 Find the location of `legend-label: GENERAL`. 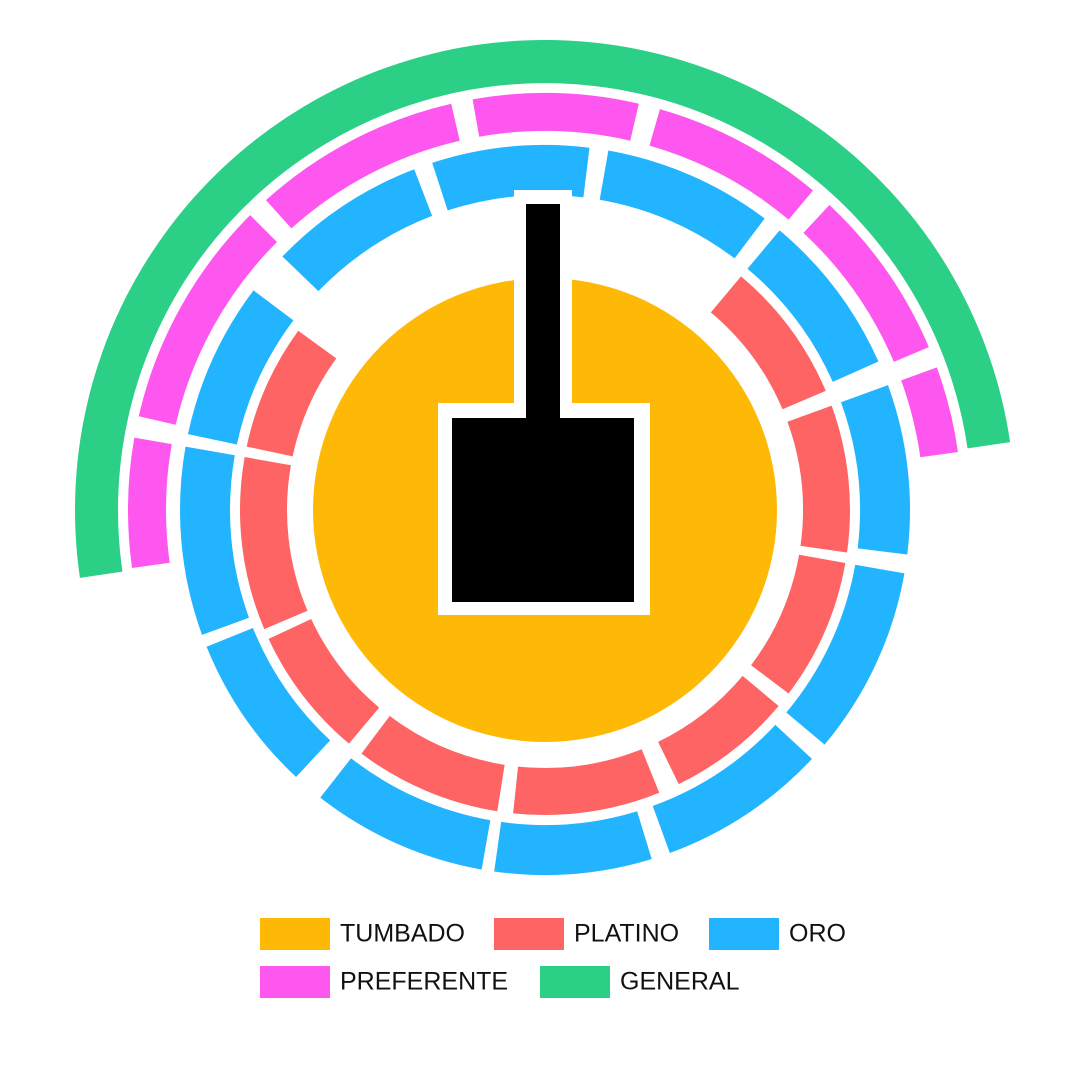

legend-label: GENERAL is located at coordinates (680, 982).